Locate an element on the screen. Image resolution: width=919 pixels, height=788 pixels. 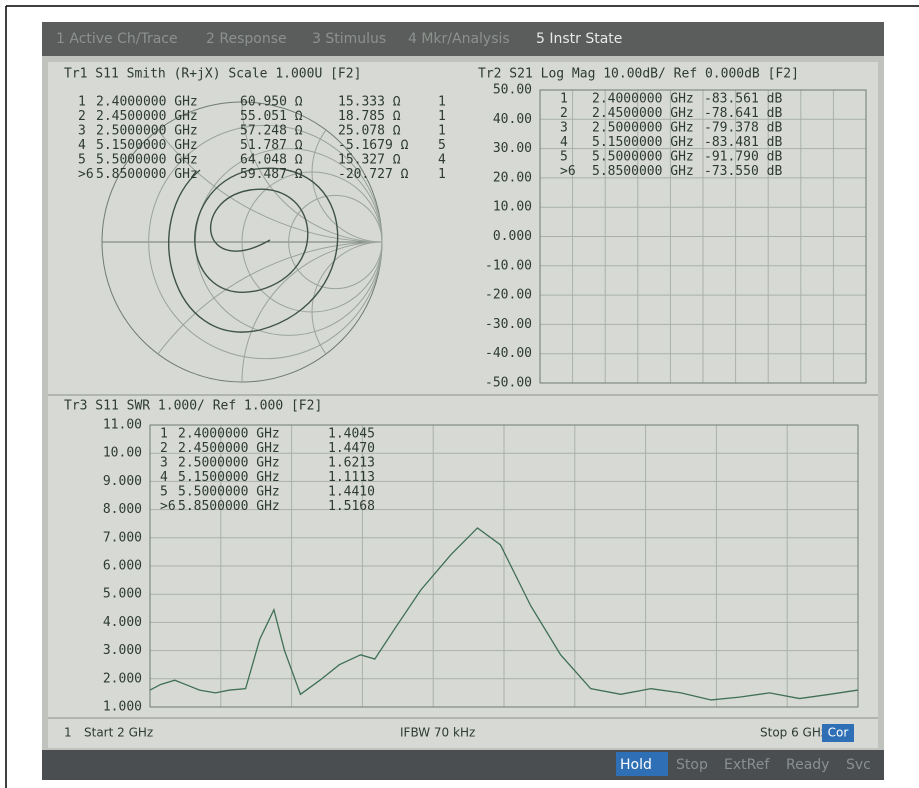
y-tick-label: -40.00 is located at coordinates (508, 353).